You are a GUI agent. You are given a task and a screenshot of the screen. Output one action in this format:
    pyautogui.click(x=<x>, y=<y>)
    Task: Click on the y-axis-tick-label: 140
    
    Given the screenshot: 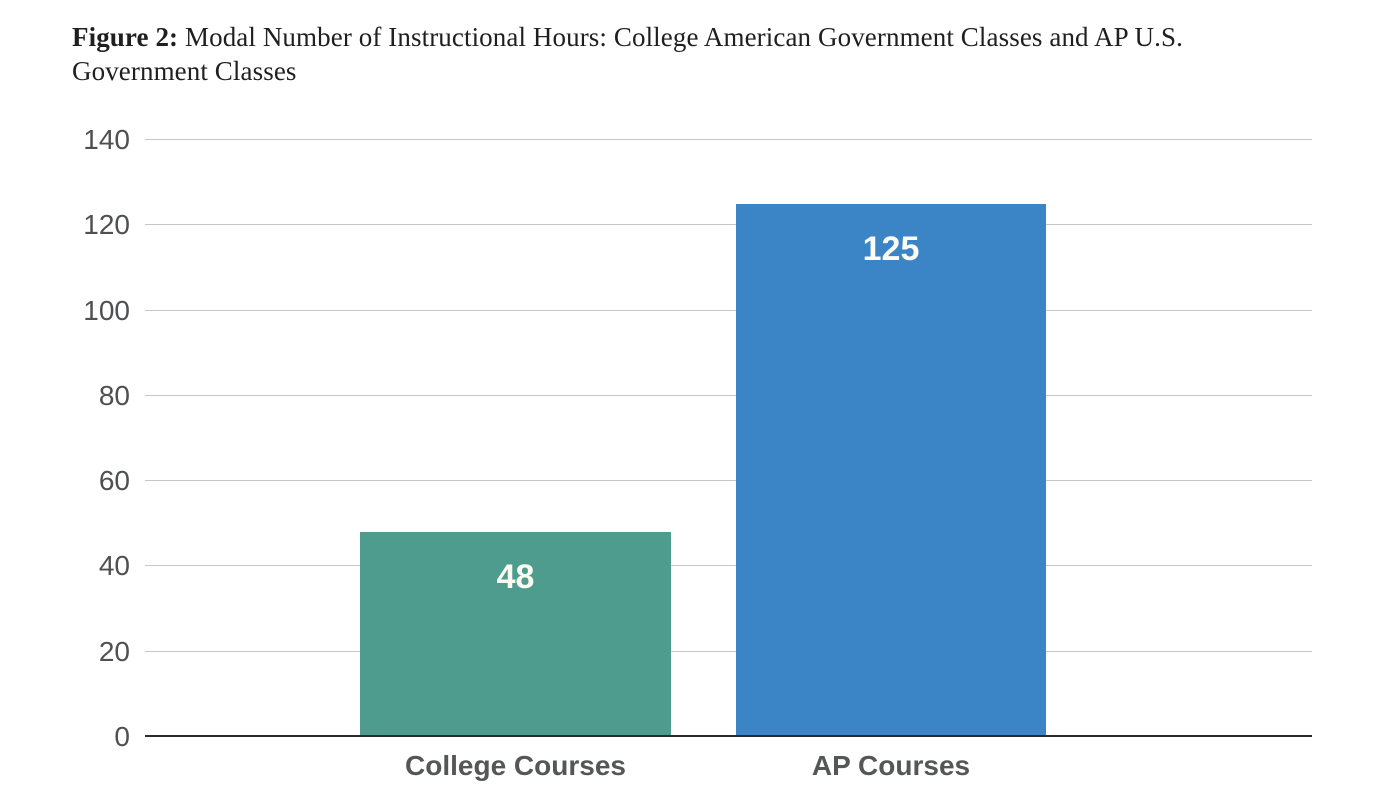 What is the action you would take?
    pyautogui.click(x=106, y=139)
    